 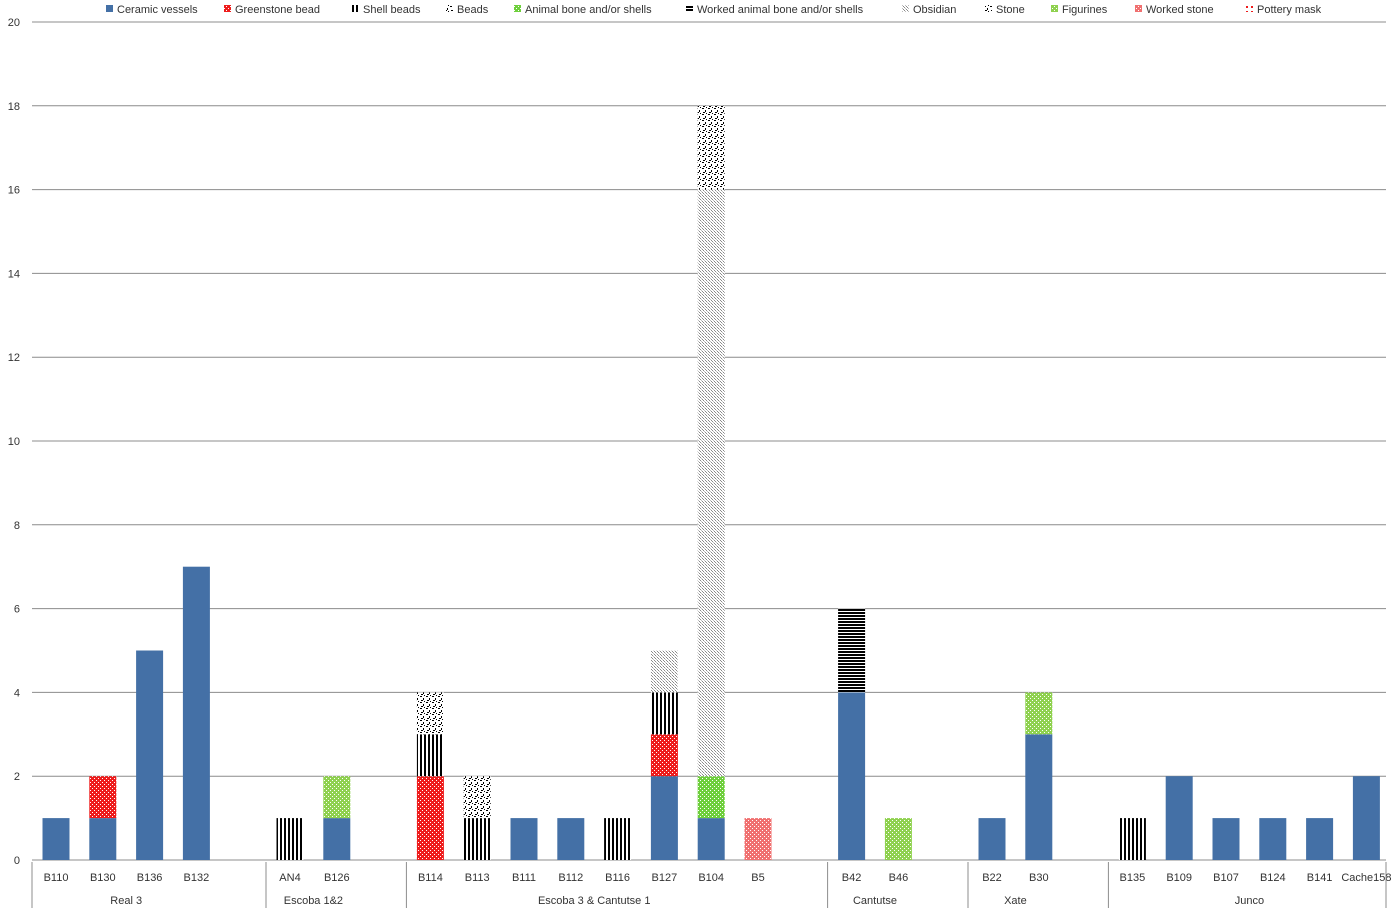 What do you see at coordinates (875, 901) in the screenshot?
I see `group-label: Cantutse` at bounding box center [875, 901].